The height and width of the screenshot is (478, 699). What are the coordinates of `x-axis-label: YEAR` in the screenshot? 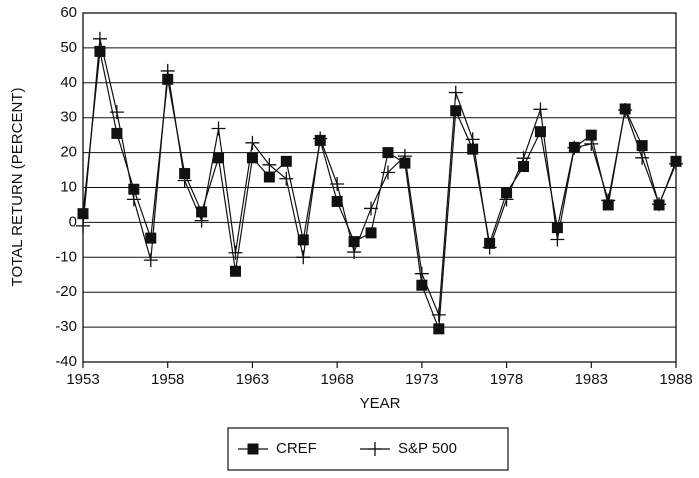 It's located at (380, 403).